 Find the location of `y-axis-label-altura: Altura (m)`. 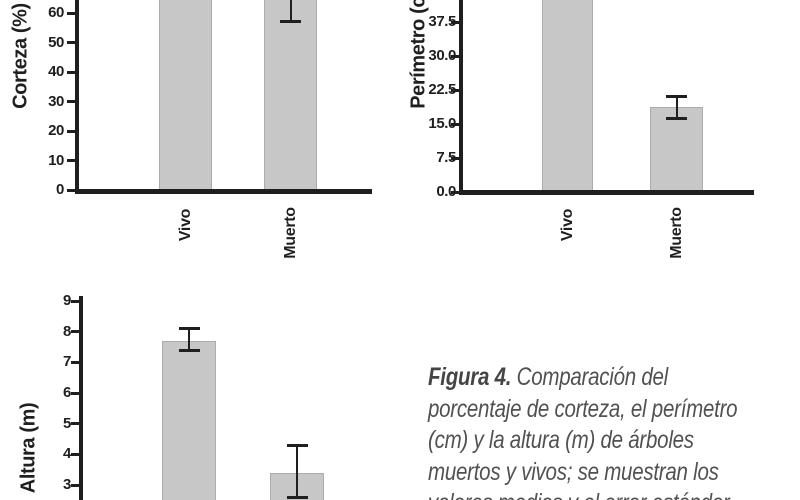

y-axis-label-altura: Altura (m) is located at coordinates (28, 448).